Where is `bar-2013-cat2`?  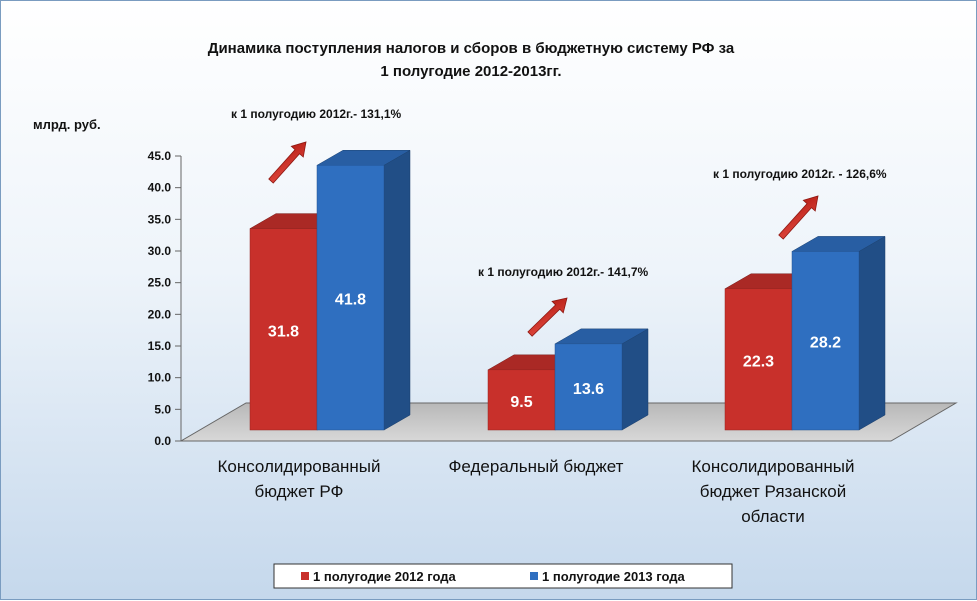 bar-2013-cat2 is located at coordinates (601, 379).